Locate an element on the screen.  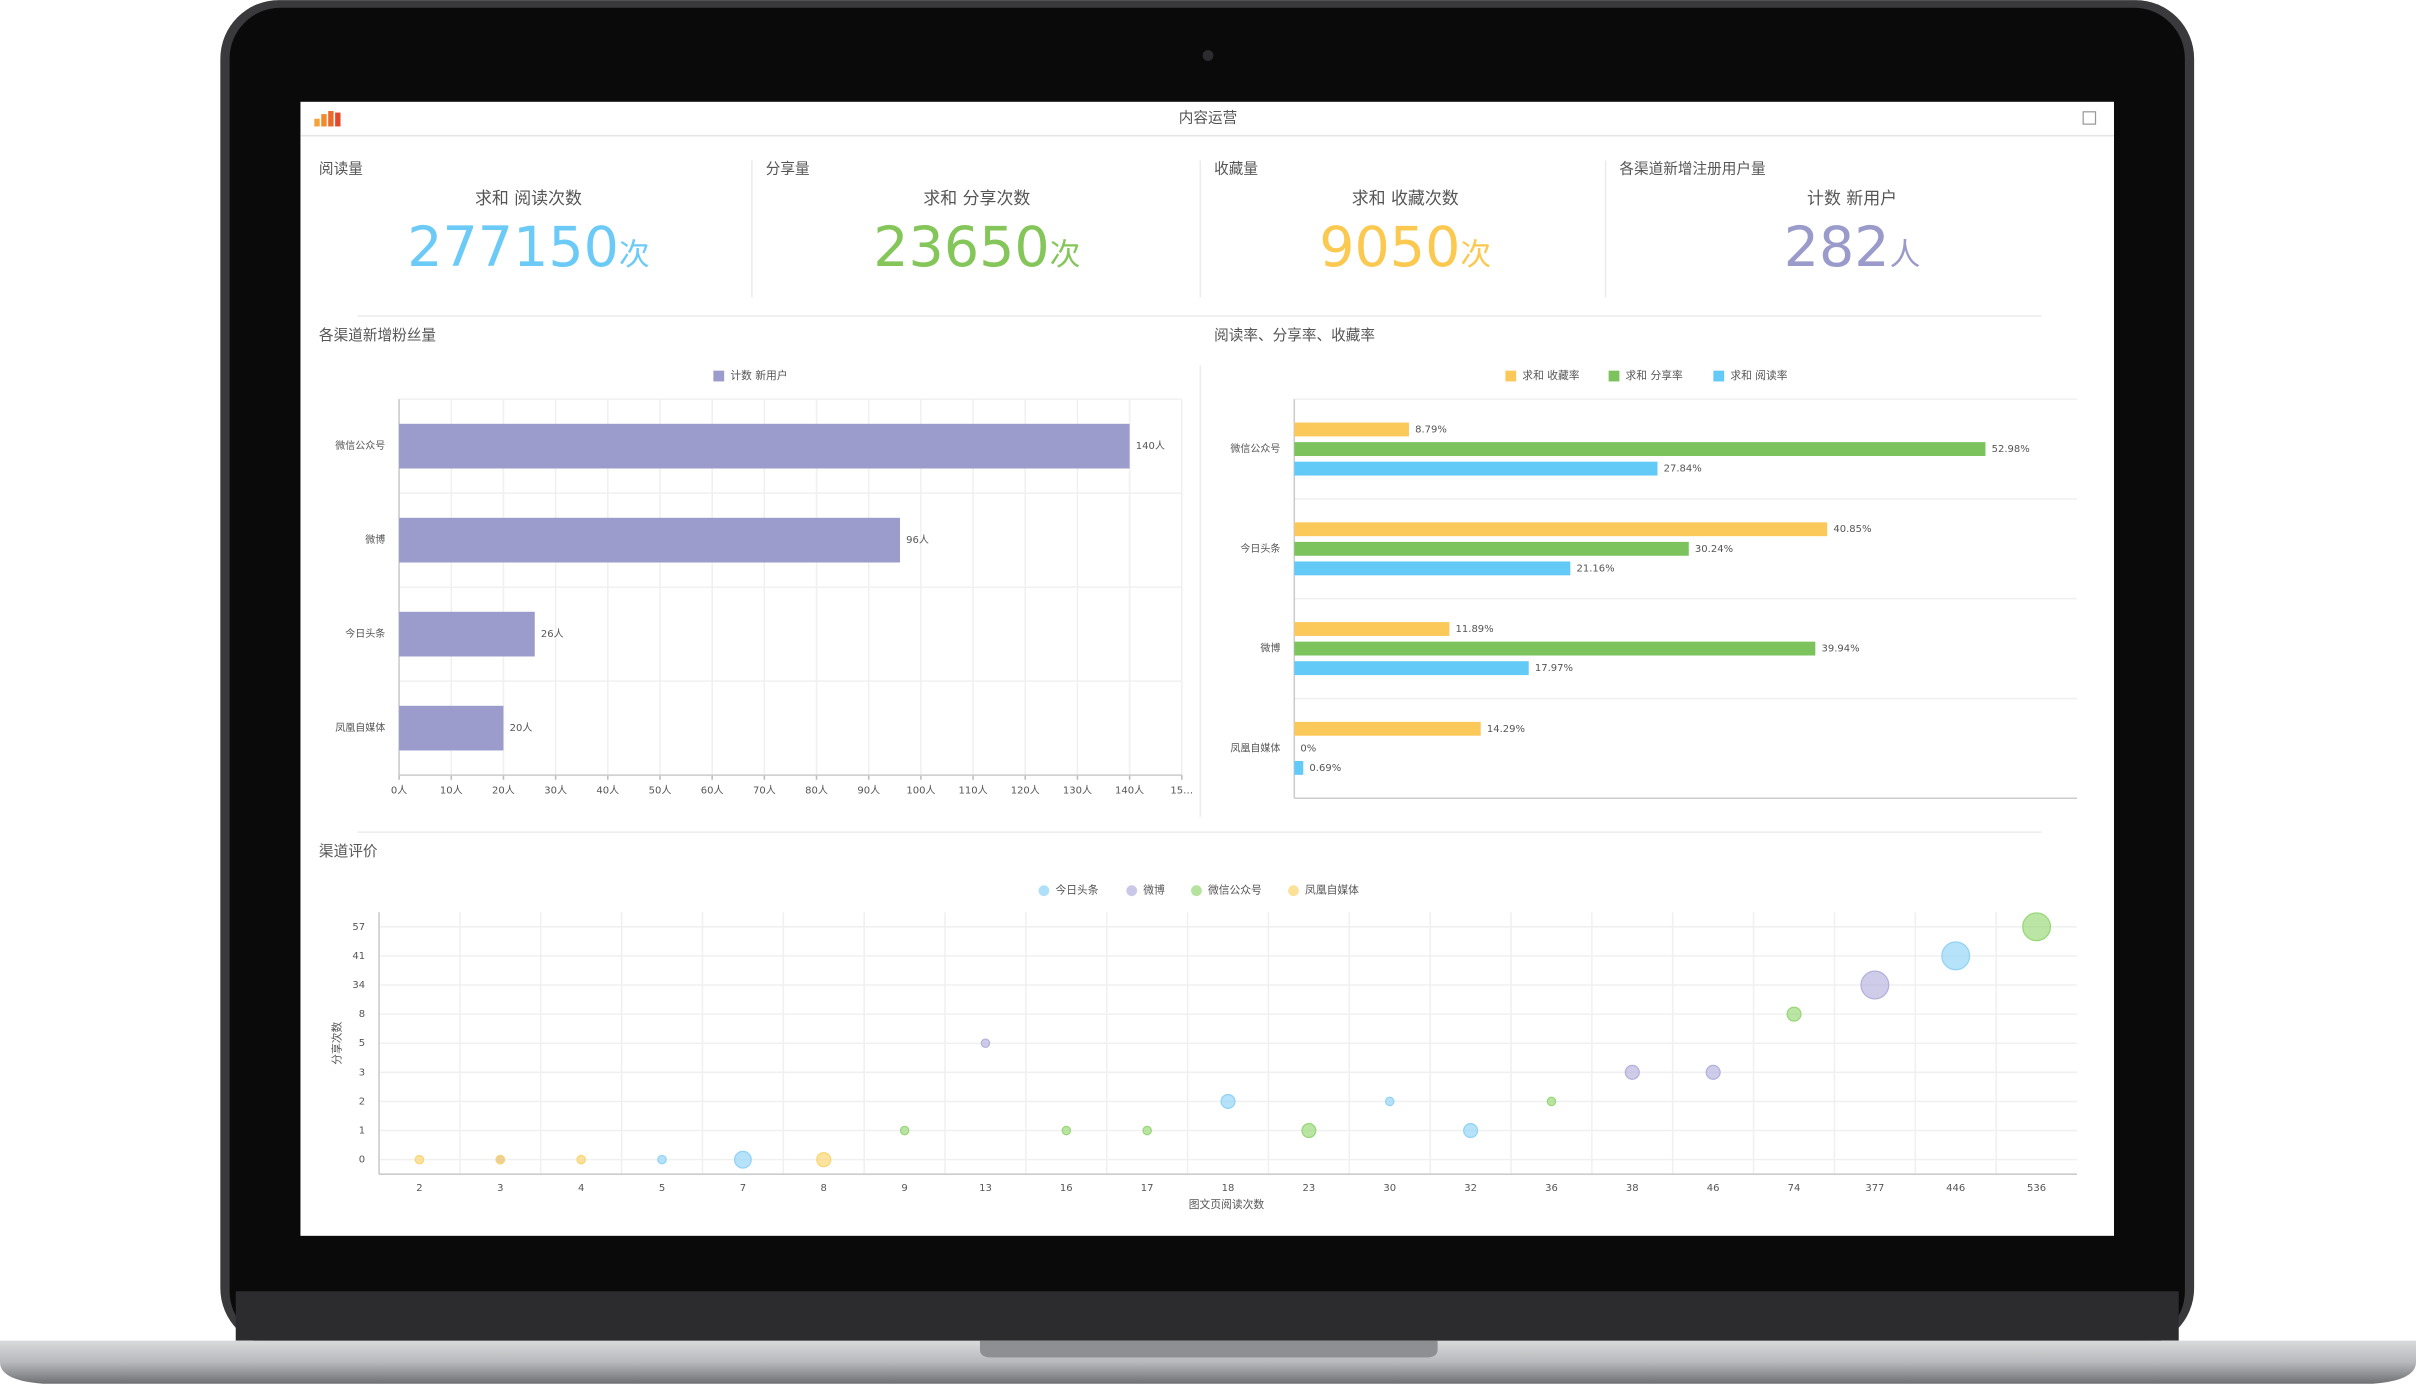
x-tick-label: 50人 is located at coordinates (660, 791).